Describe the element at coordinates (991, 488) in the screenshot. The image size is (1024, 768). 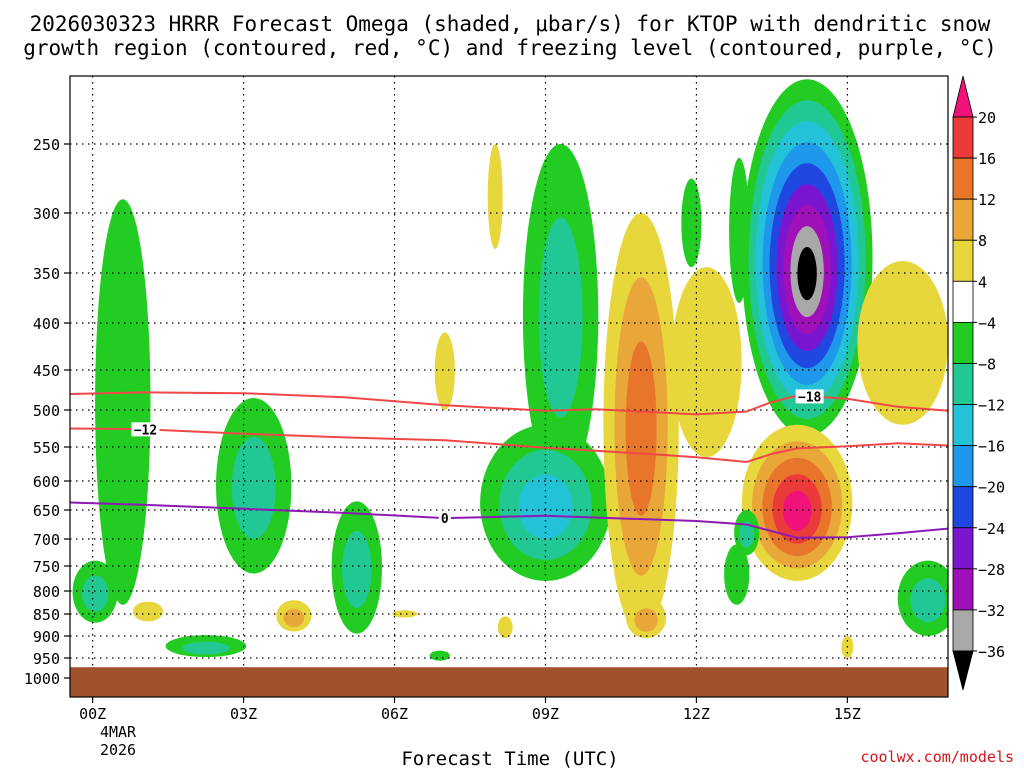
I see `colorbar-label-9: −20` at that location.